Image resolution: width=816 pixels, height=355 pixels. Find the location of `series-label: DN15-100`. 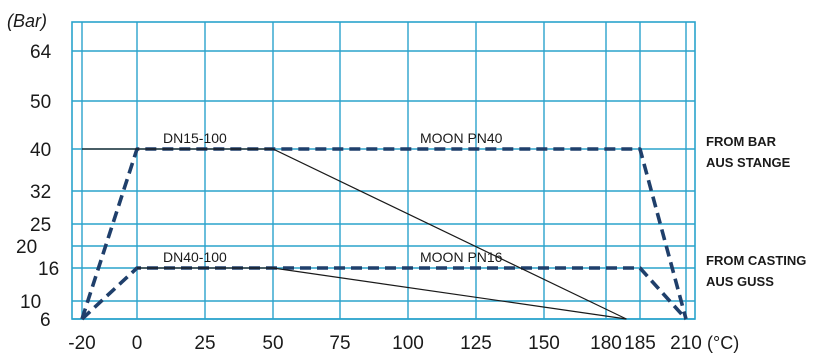

series-label: DN15-100 is located at coordinates (195, 138).